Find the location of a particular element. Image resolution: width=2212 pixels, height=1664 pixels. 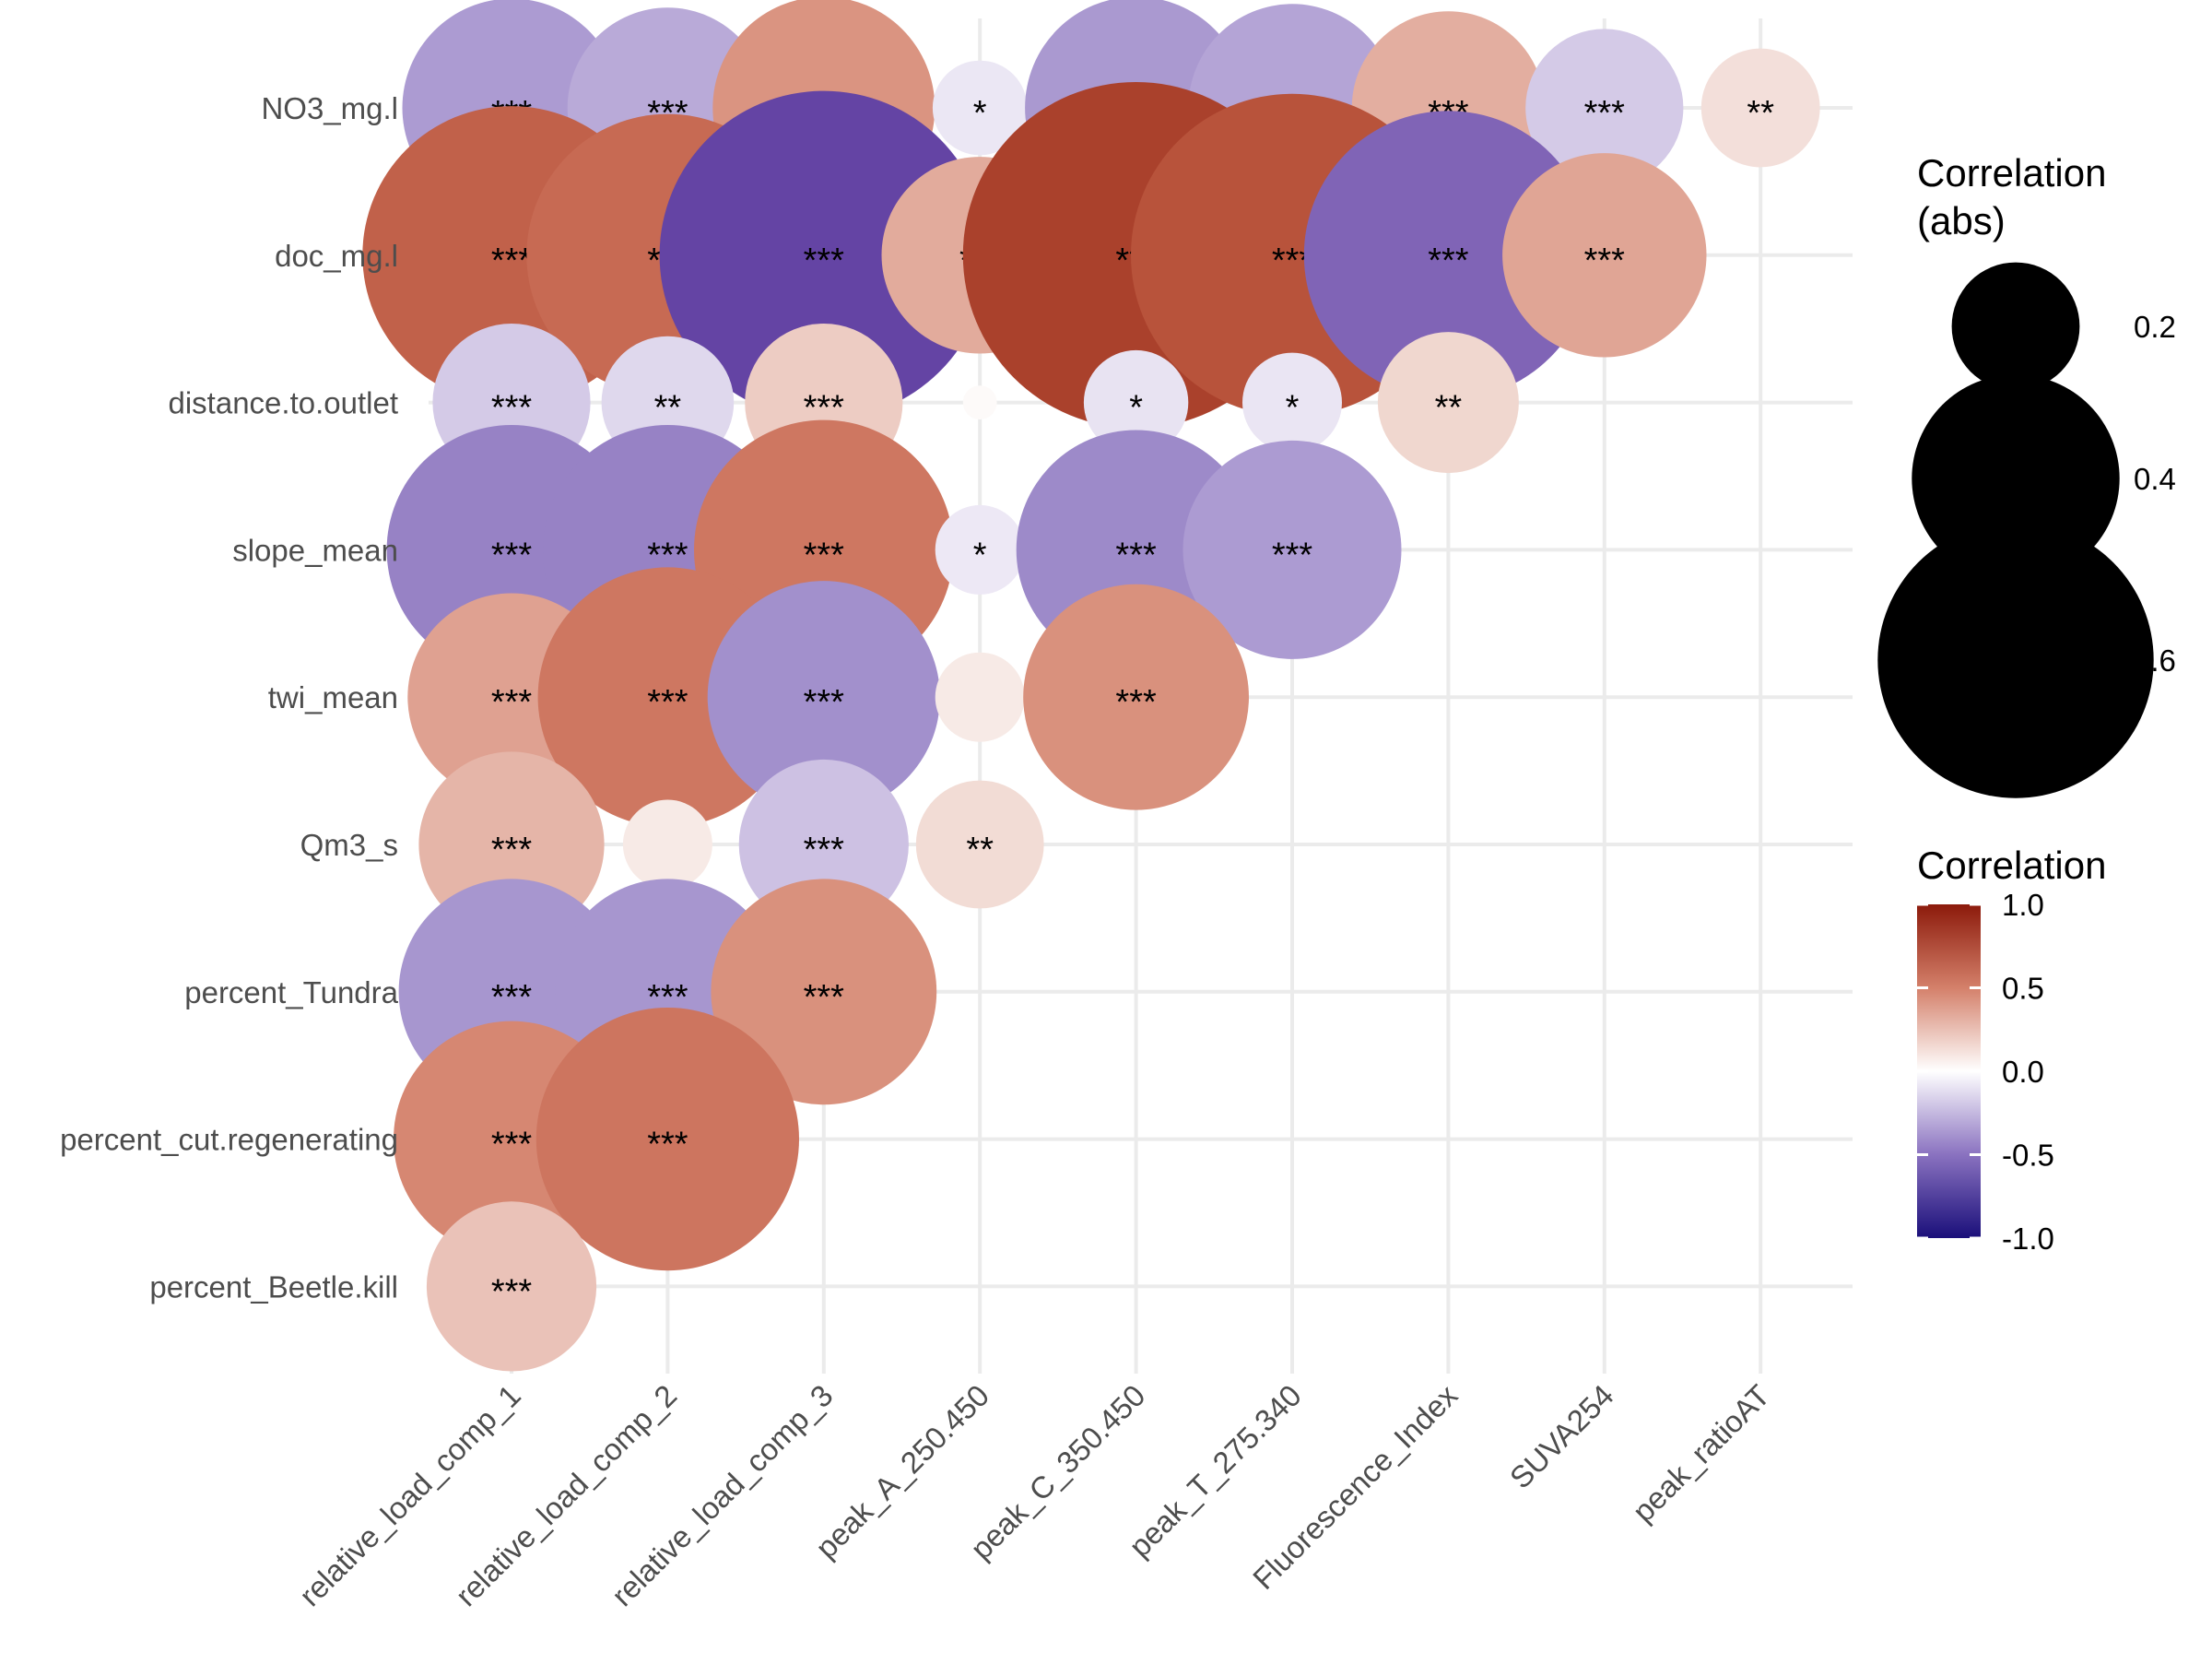

size-legend-label: 0.2 is located at coordinates (2155, 327).